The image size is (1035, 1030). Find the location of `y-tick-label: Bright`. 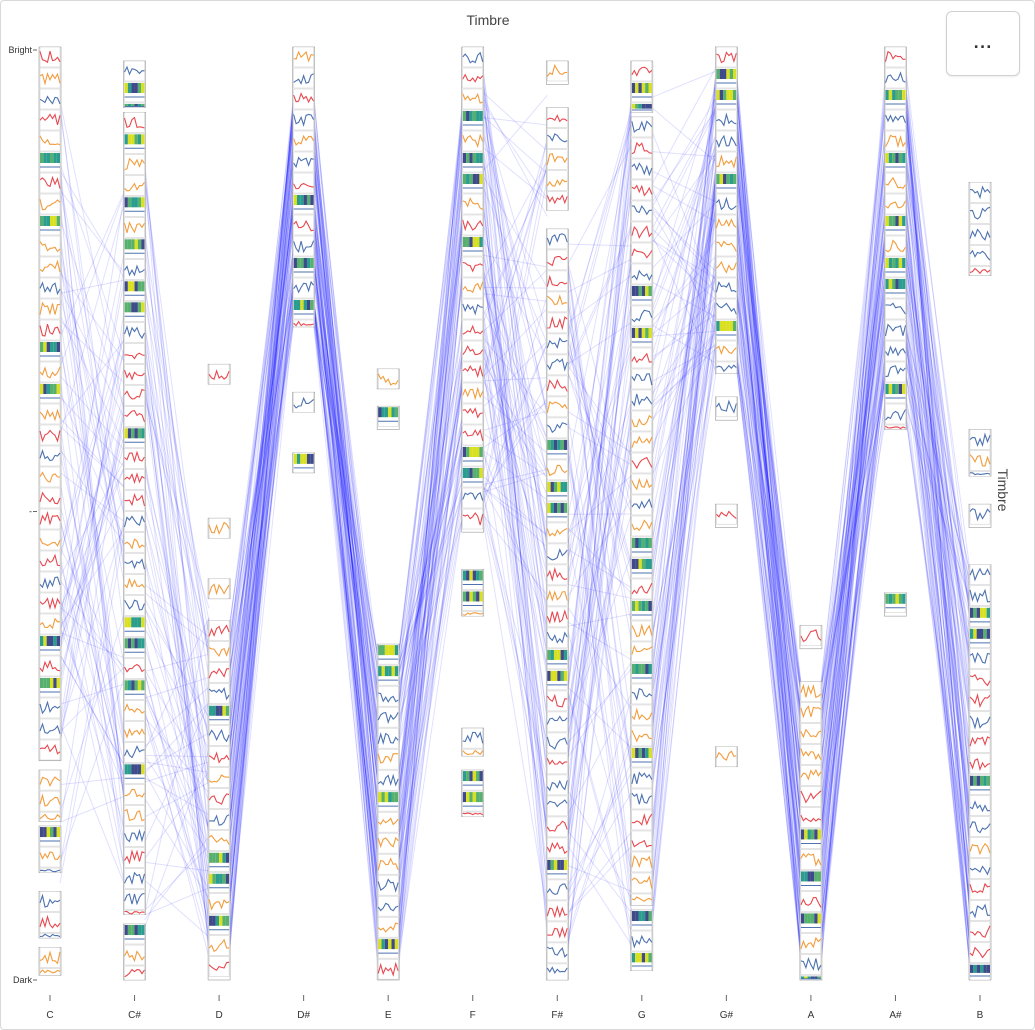

y-tick-label: Bright is located at coordinates (20, 50).